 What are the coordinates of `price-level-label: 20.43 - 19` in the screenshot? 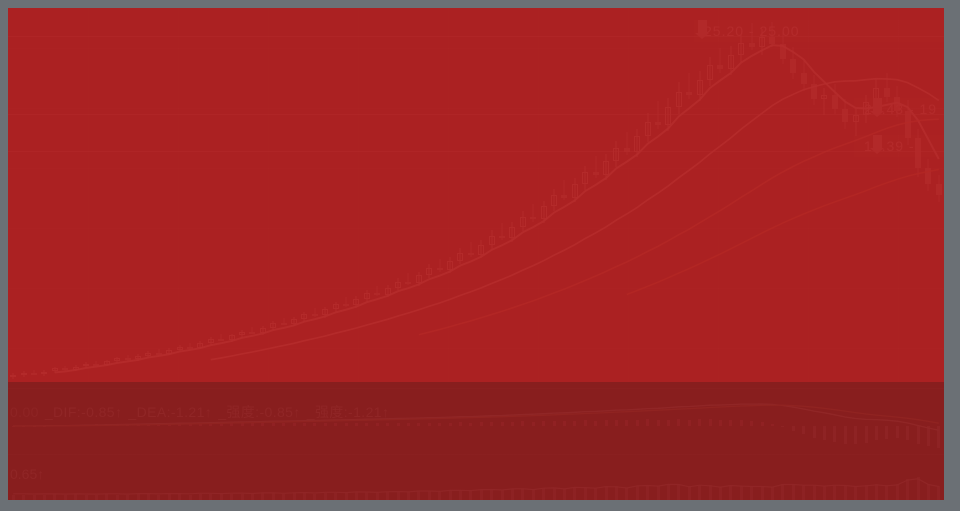 It's located at (901, 109).